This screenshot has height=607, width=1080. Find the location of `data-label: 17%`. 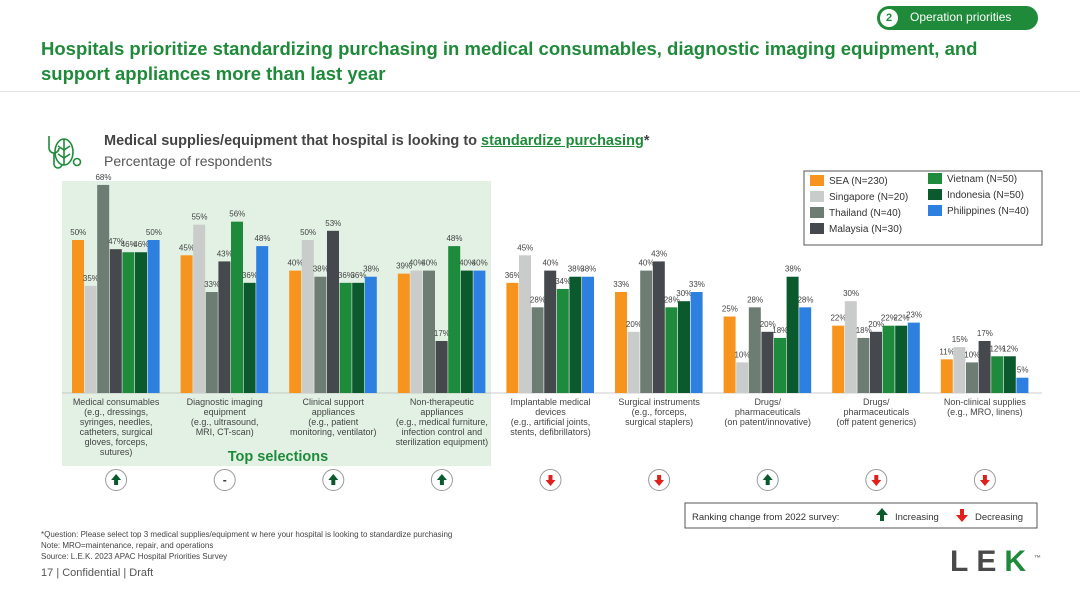

data-label: 17% is located at coordinates (442, 333).